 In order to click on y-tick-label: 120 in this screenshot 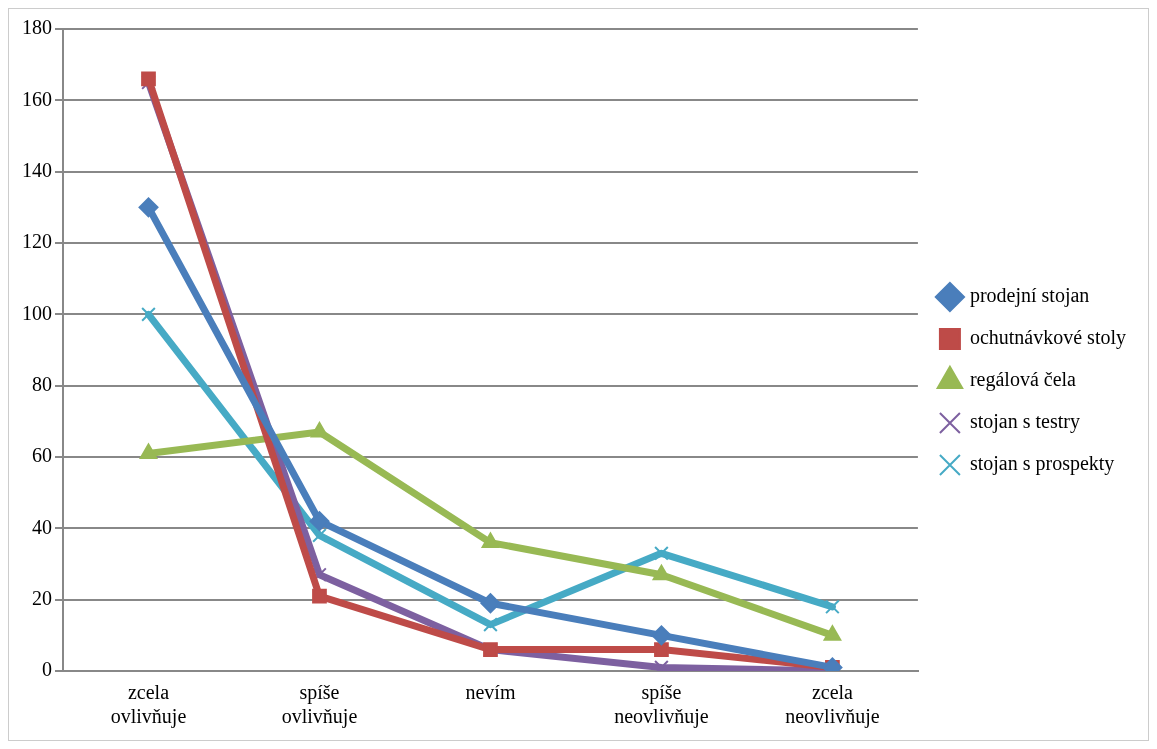, I will do `click(37, 241)`.